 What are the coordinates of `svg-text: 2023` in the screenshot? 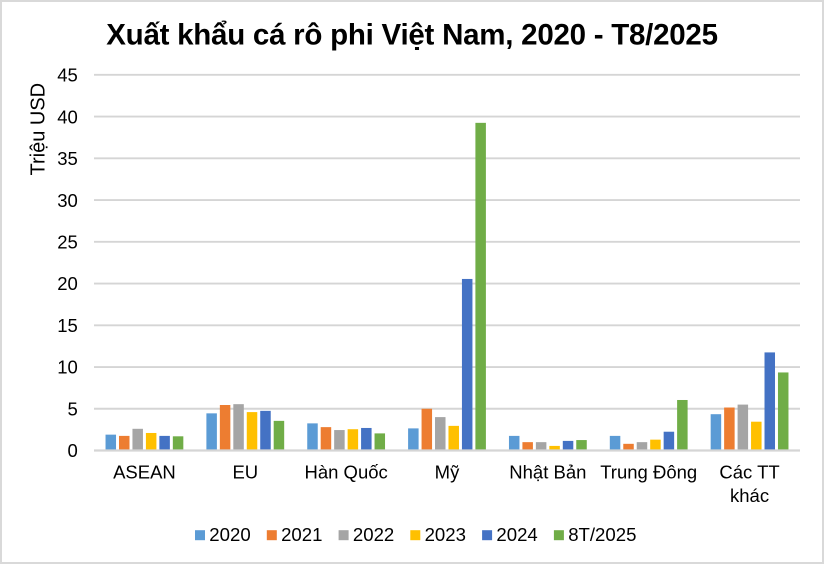 It's located at (445, 534).